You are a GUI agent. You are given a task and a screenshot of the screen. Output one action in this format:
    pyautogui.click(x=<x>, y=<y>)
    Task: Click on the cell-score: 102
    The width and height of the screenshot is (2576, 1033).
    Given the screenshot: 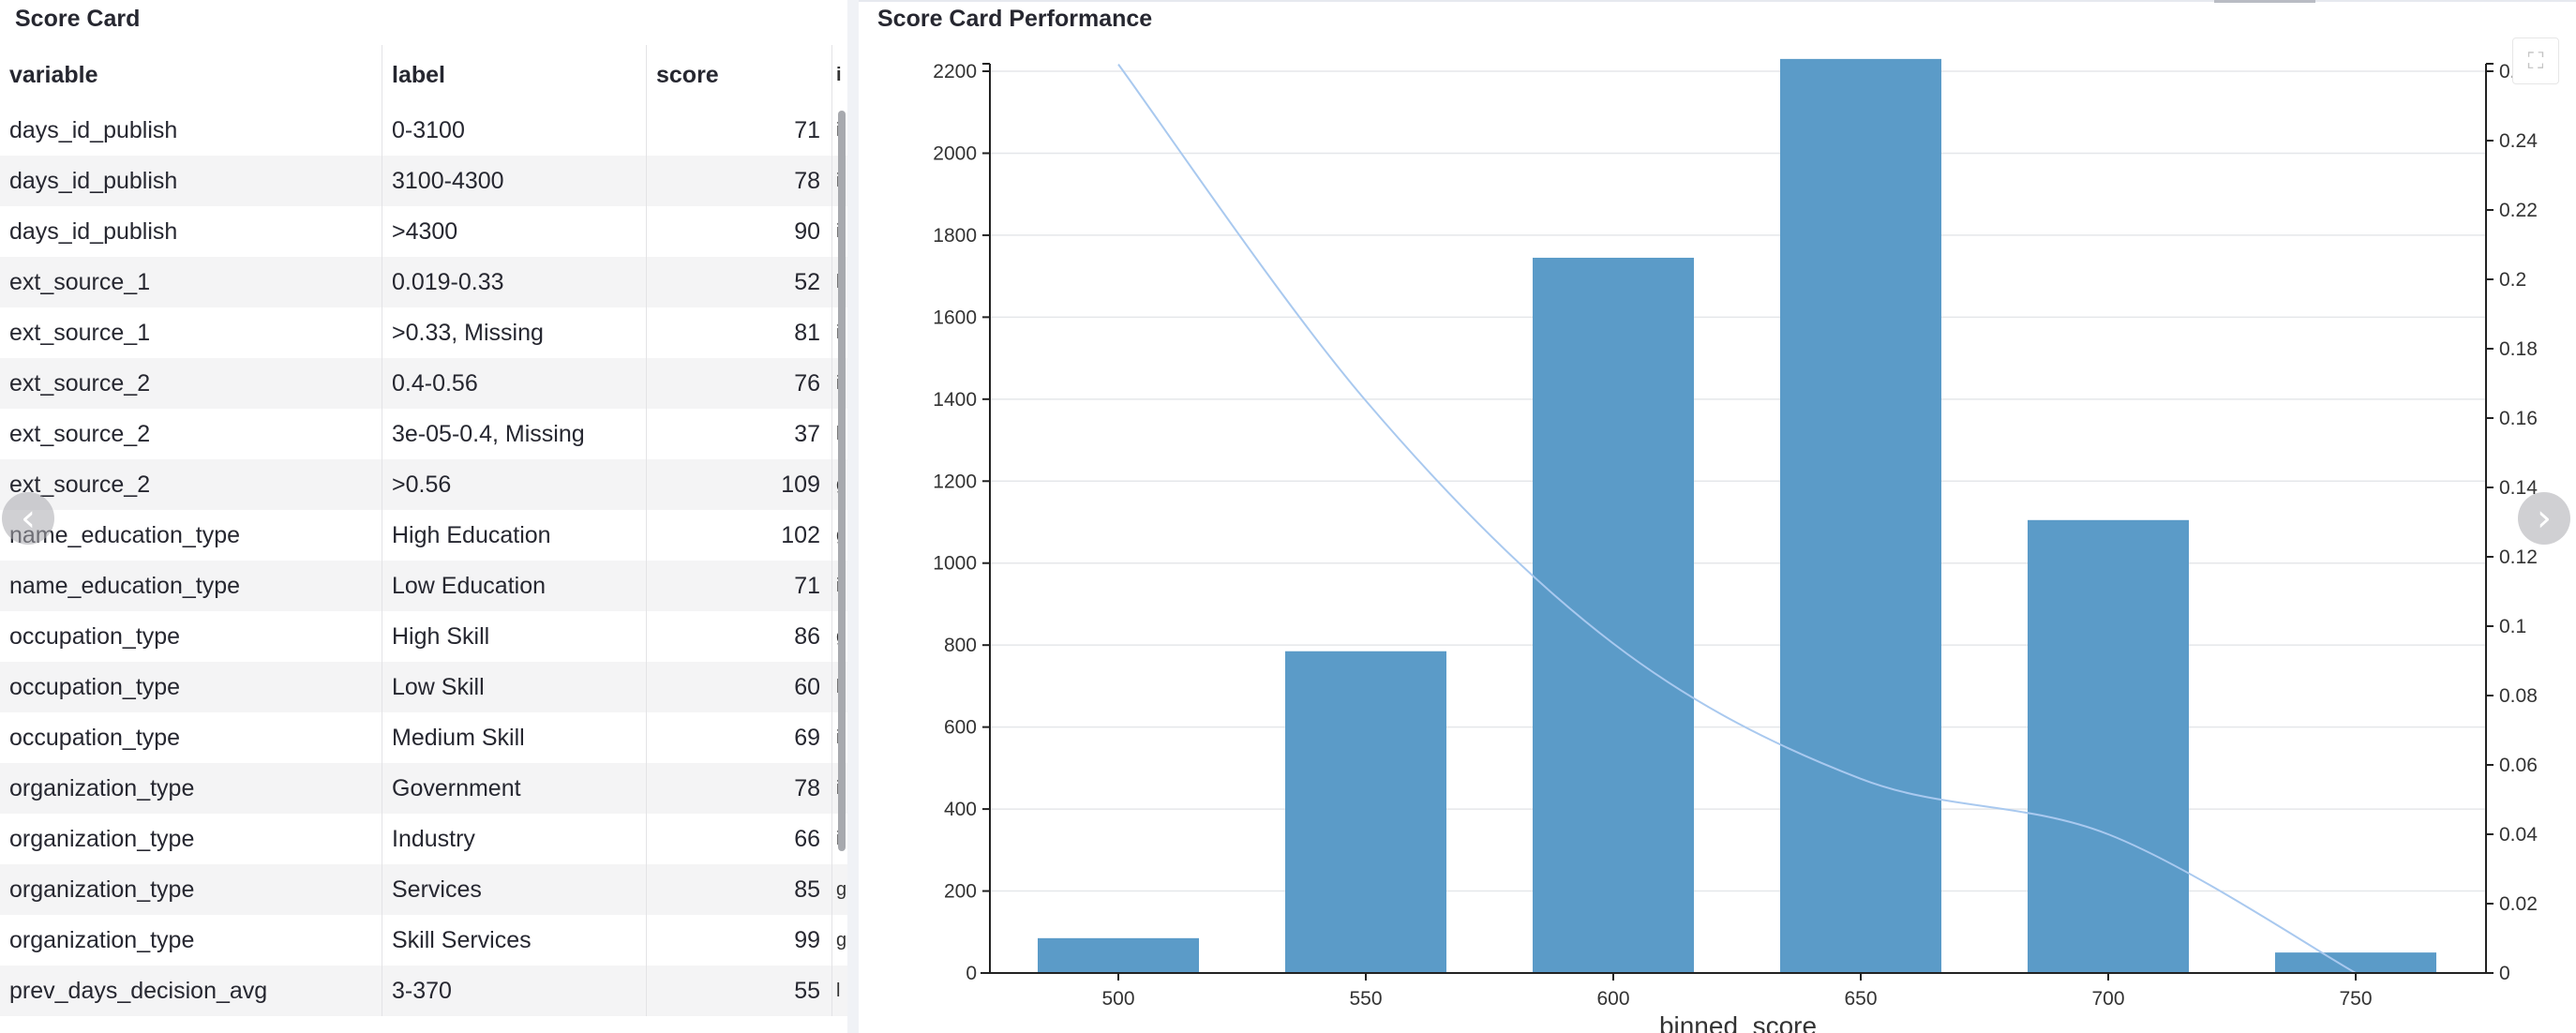 What is the action you would take?
    pyautogui.click(x=740, y=535)
    